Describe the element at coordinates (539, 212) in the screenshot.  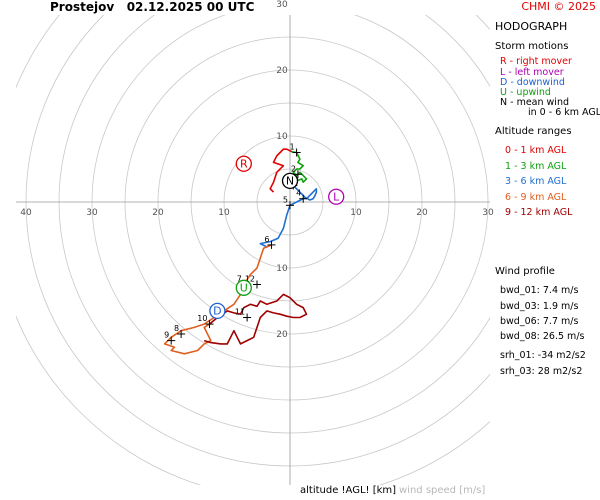
I see `altitude-range-9-12: 9 - 12 km AGL` at that location.